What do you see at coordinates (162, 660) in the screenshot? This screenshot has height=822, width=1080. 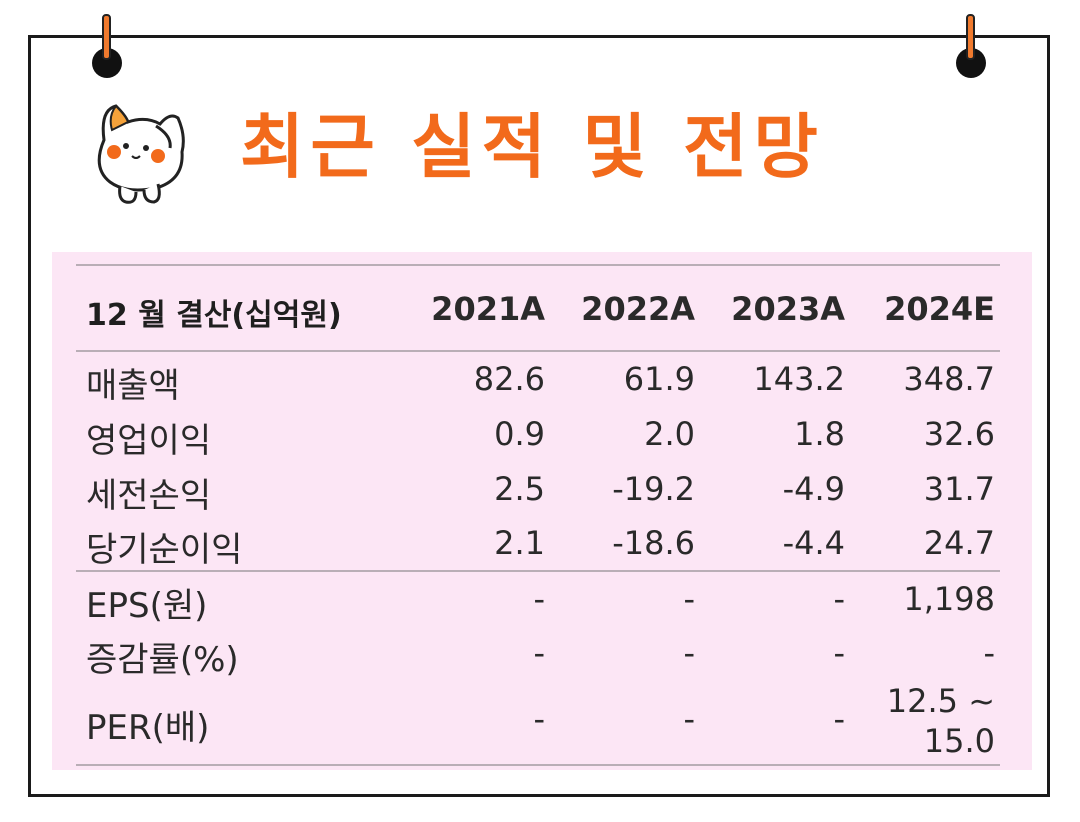 I see `row-label-growth-rate: 증감률(%)` at bounding box center [162, 660].